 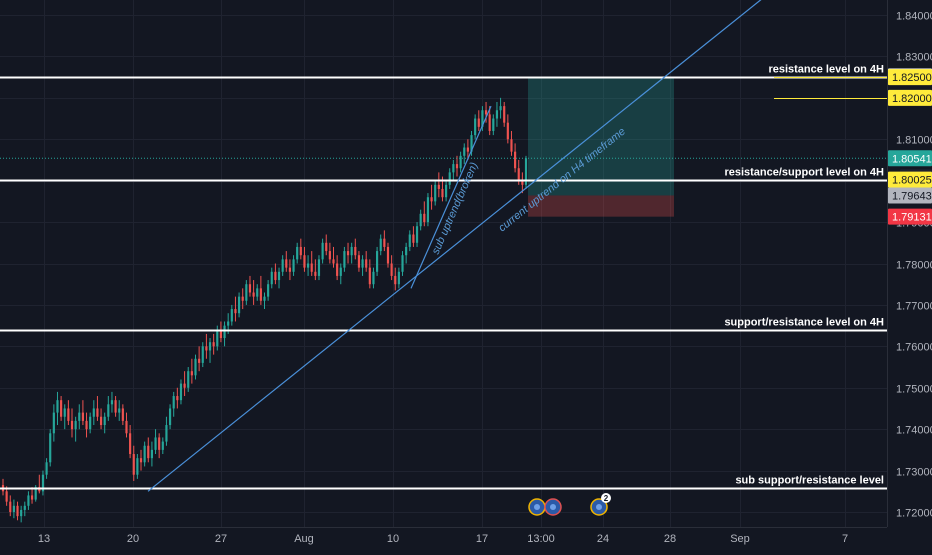 I want to click on price-badge-label: 1.82000, so click(x=912, y=99).